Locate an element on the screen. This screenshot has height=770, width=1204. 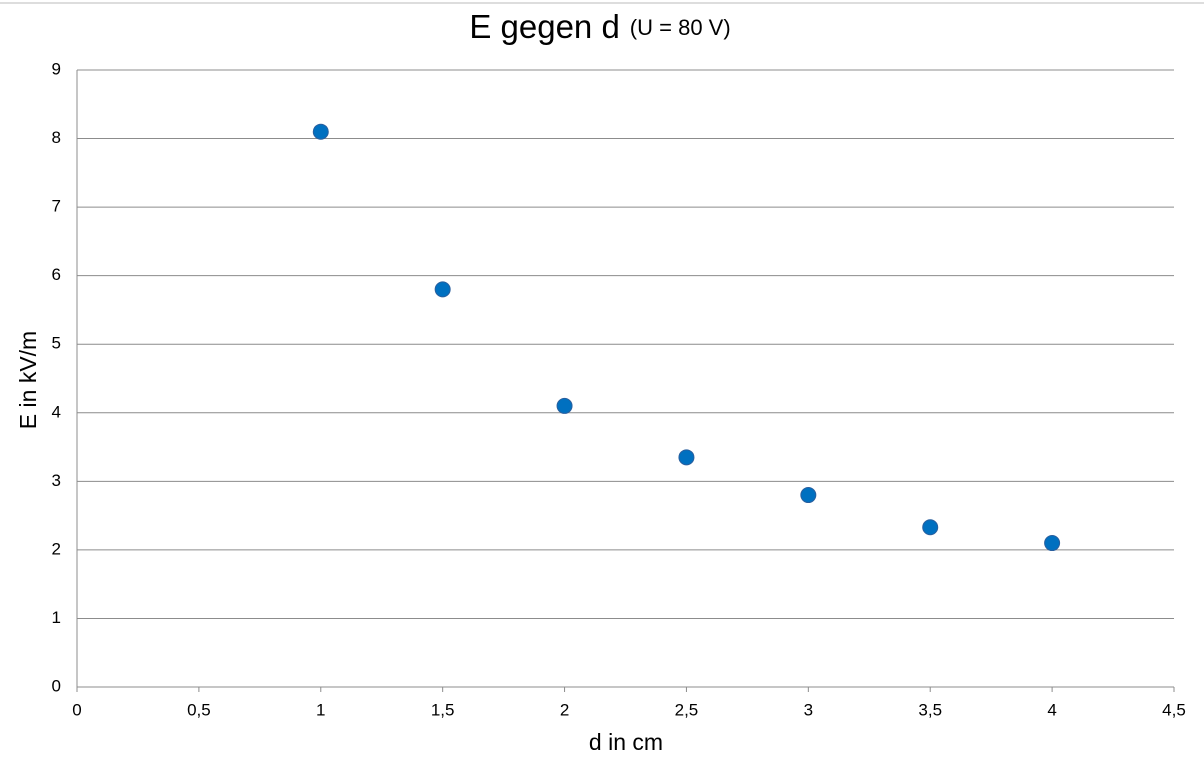
x-tick-label: 1,5 is located at coordinates (443, 709).